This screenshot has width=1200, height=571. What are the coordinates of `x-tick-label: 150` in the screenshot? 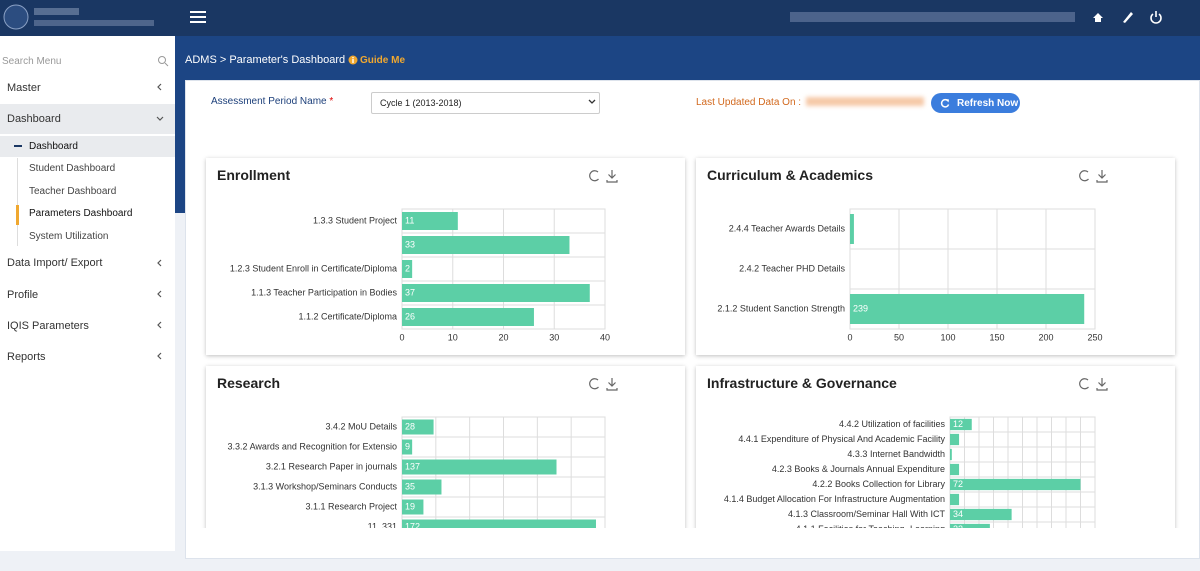 It's located at (996, 337).